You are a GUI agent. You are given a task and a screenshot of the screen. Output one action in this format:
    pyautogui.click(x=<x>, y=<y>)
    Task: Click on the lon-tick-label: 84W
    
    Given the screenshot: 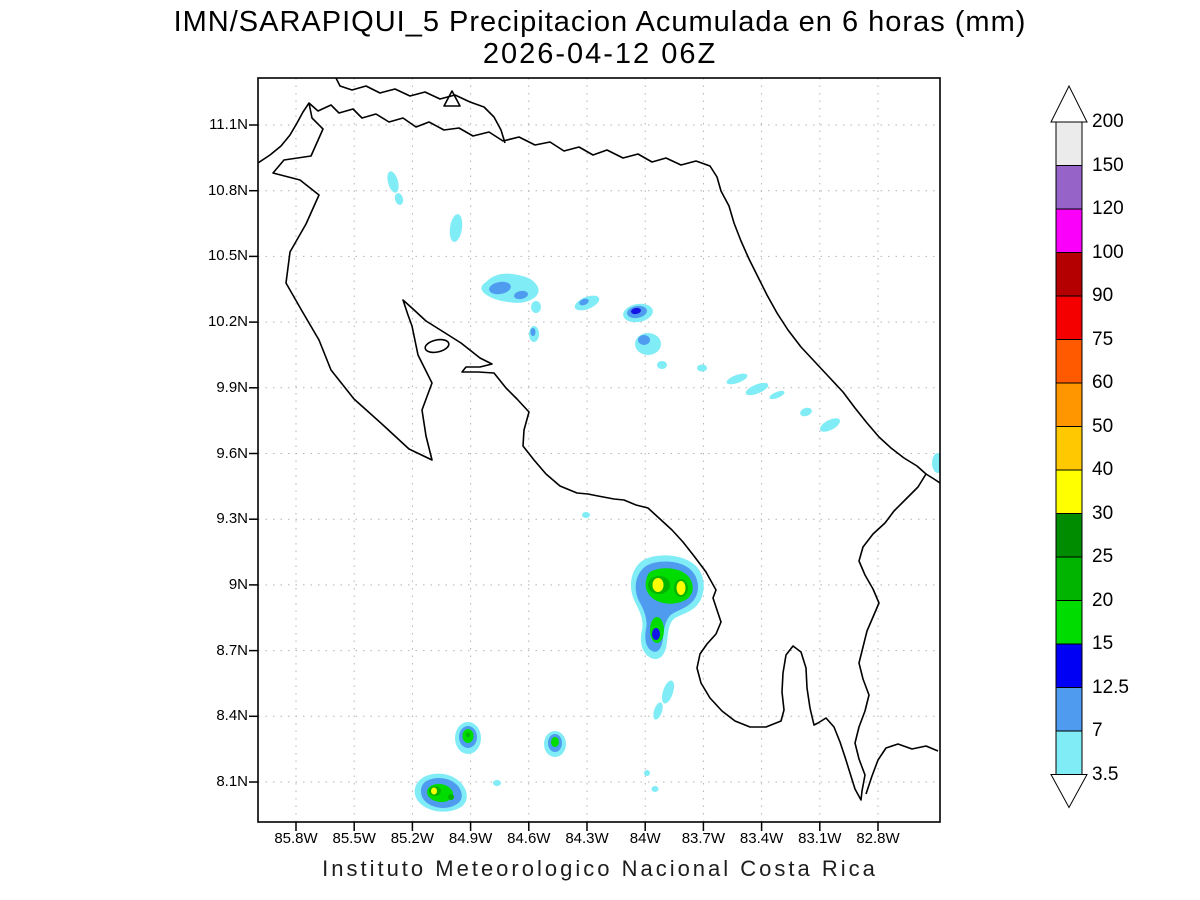 What is the action you would take?
    pyautogui.click(x=645, y=838)
    